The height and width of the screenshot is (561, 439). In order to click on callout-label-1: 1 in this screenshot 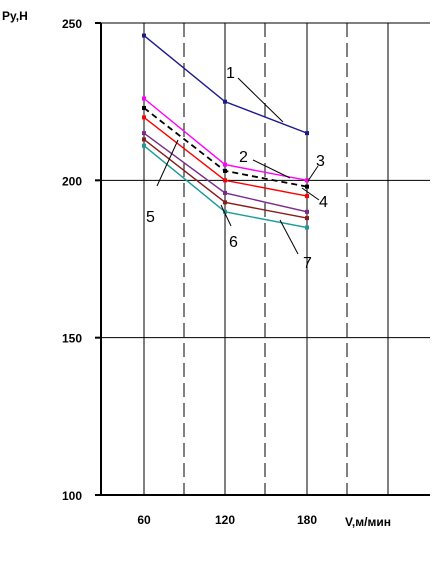, I will do `click(230, 73)`.